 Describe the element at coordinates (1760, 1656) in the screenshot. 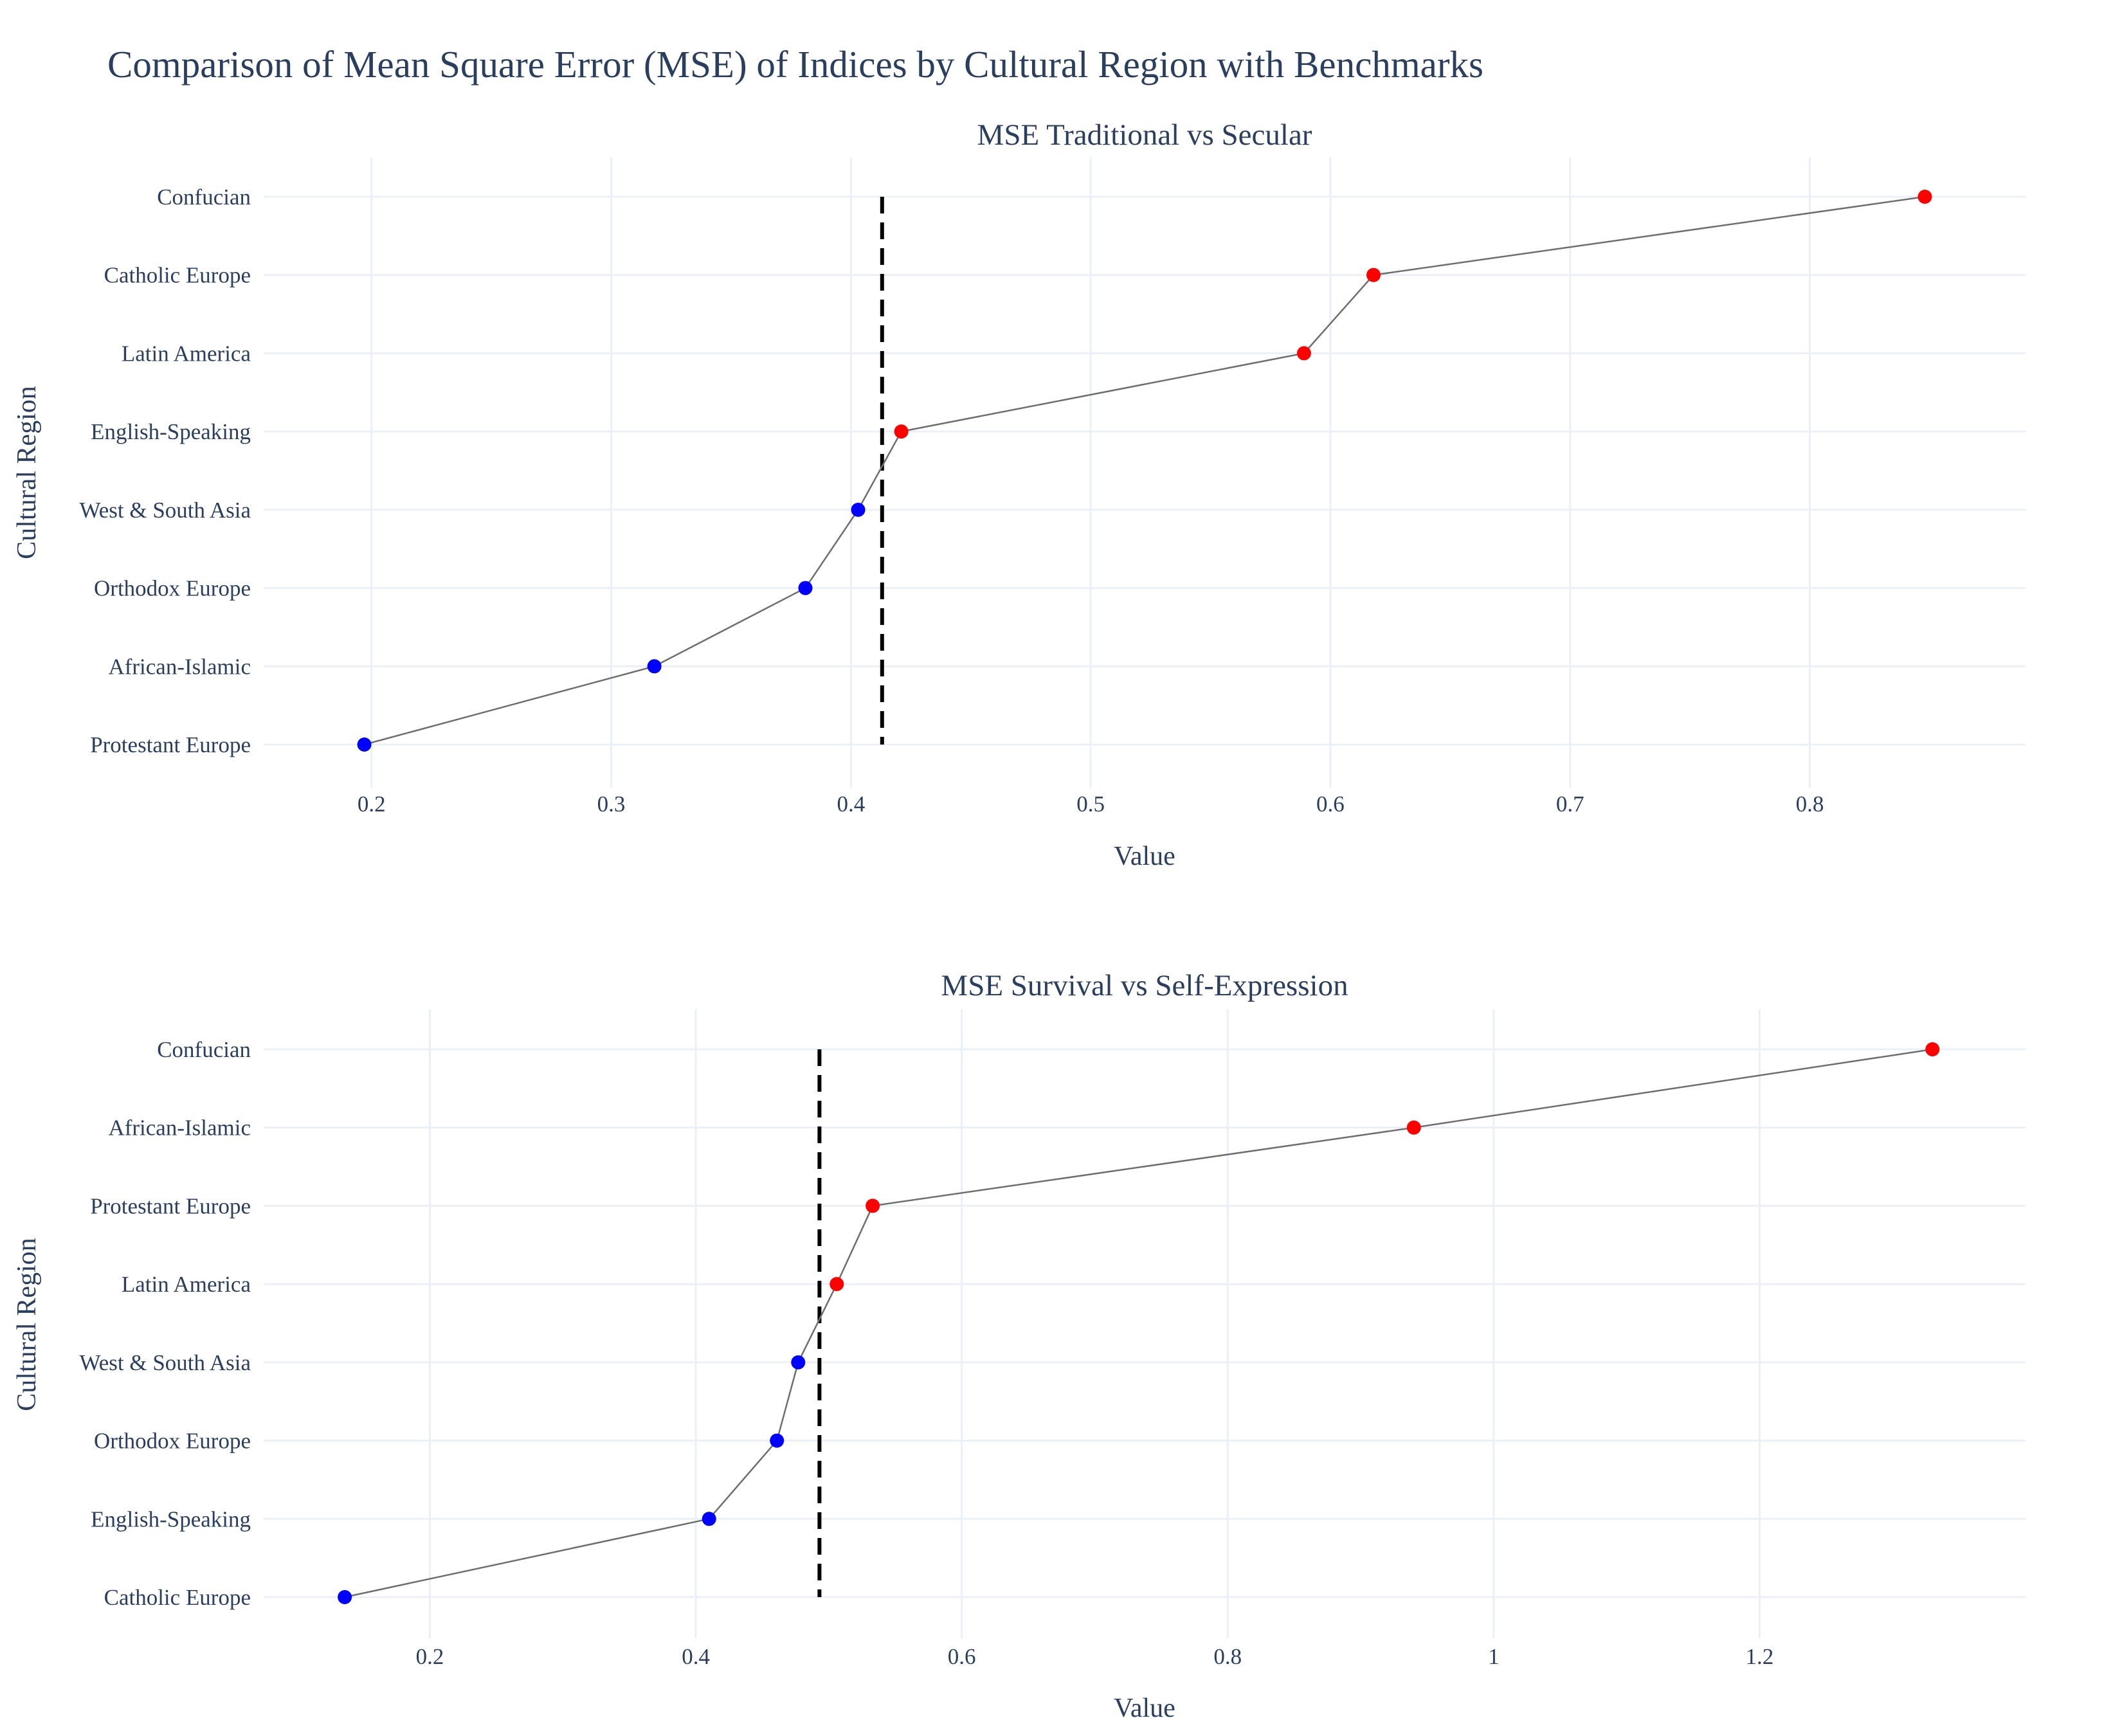

I see `x-tick-label: 1.2` at that location.